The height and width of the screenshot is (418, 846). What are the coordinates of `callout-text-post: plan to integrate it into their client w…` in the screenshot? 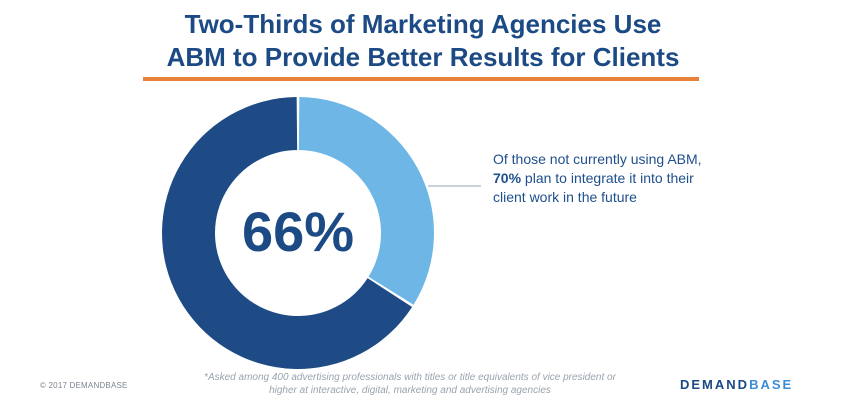 It's located at (593, 187).